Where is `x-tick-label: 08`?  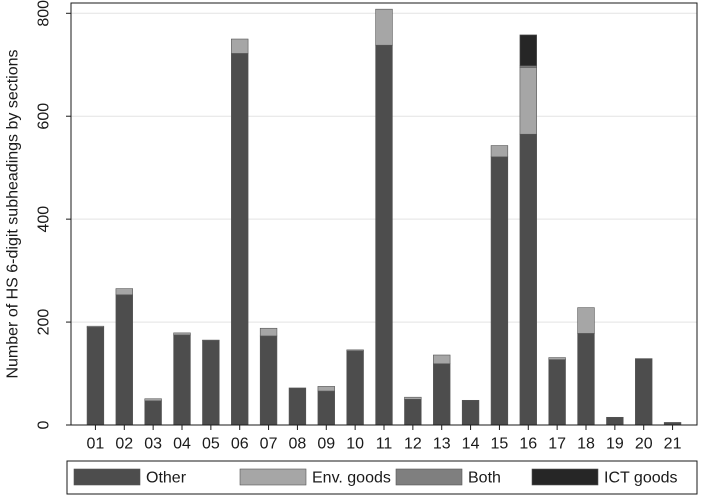
x-tick-label: 08 is located at coordinates (298, 444).